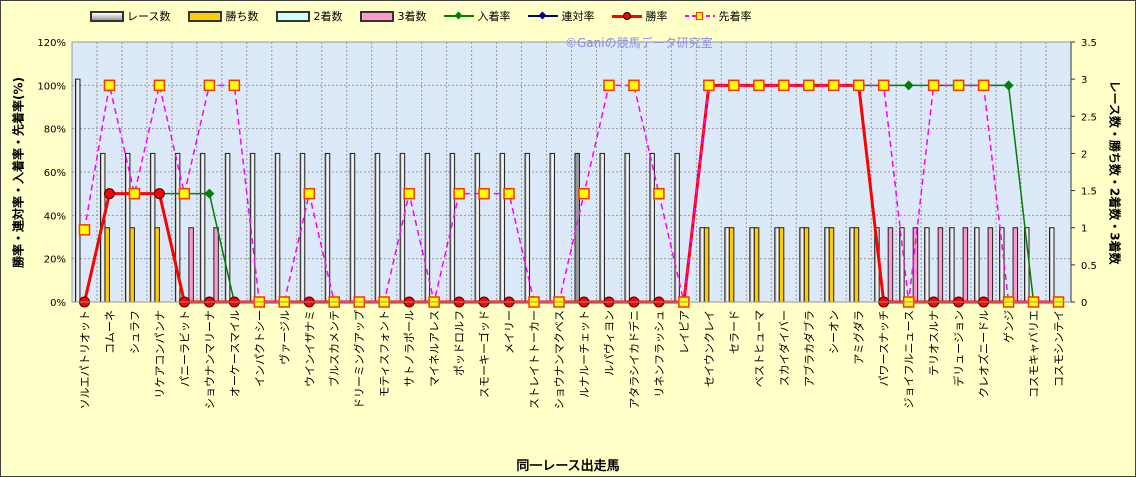  Describe the element at coordinates (409, 348) in the screenshot. I see `x-tick-label: サトノラポール` at that location.